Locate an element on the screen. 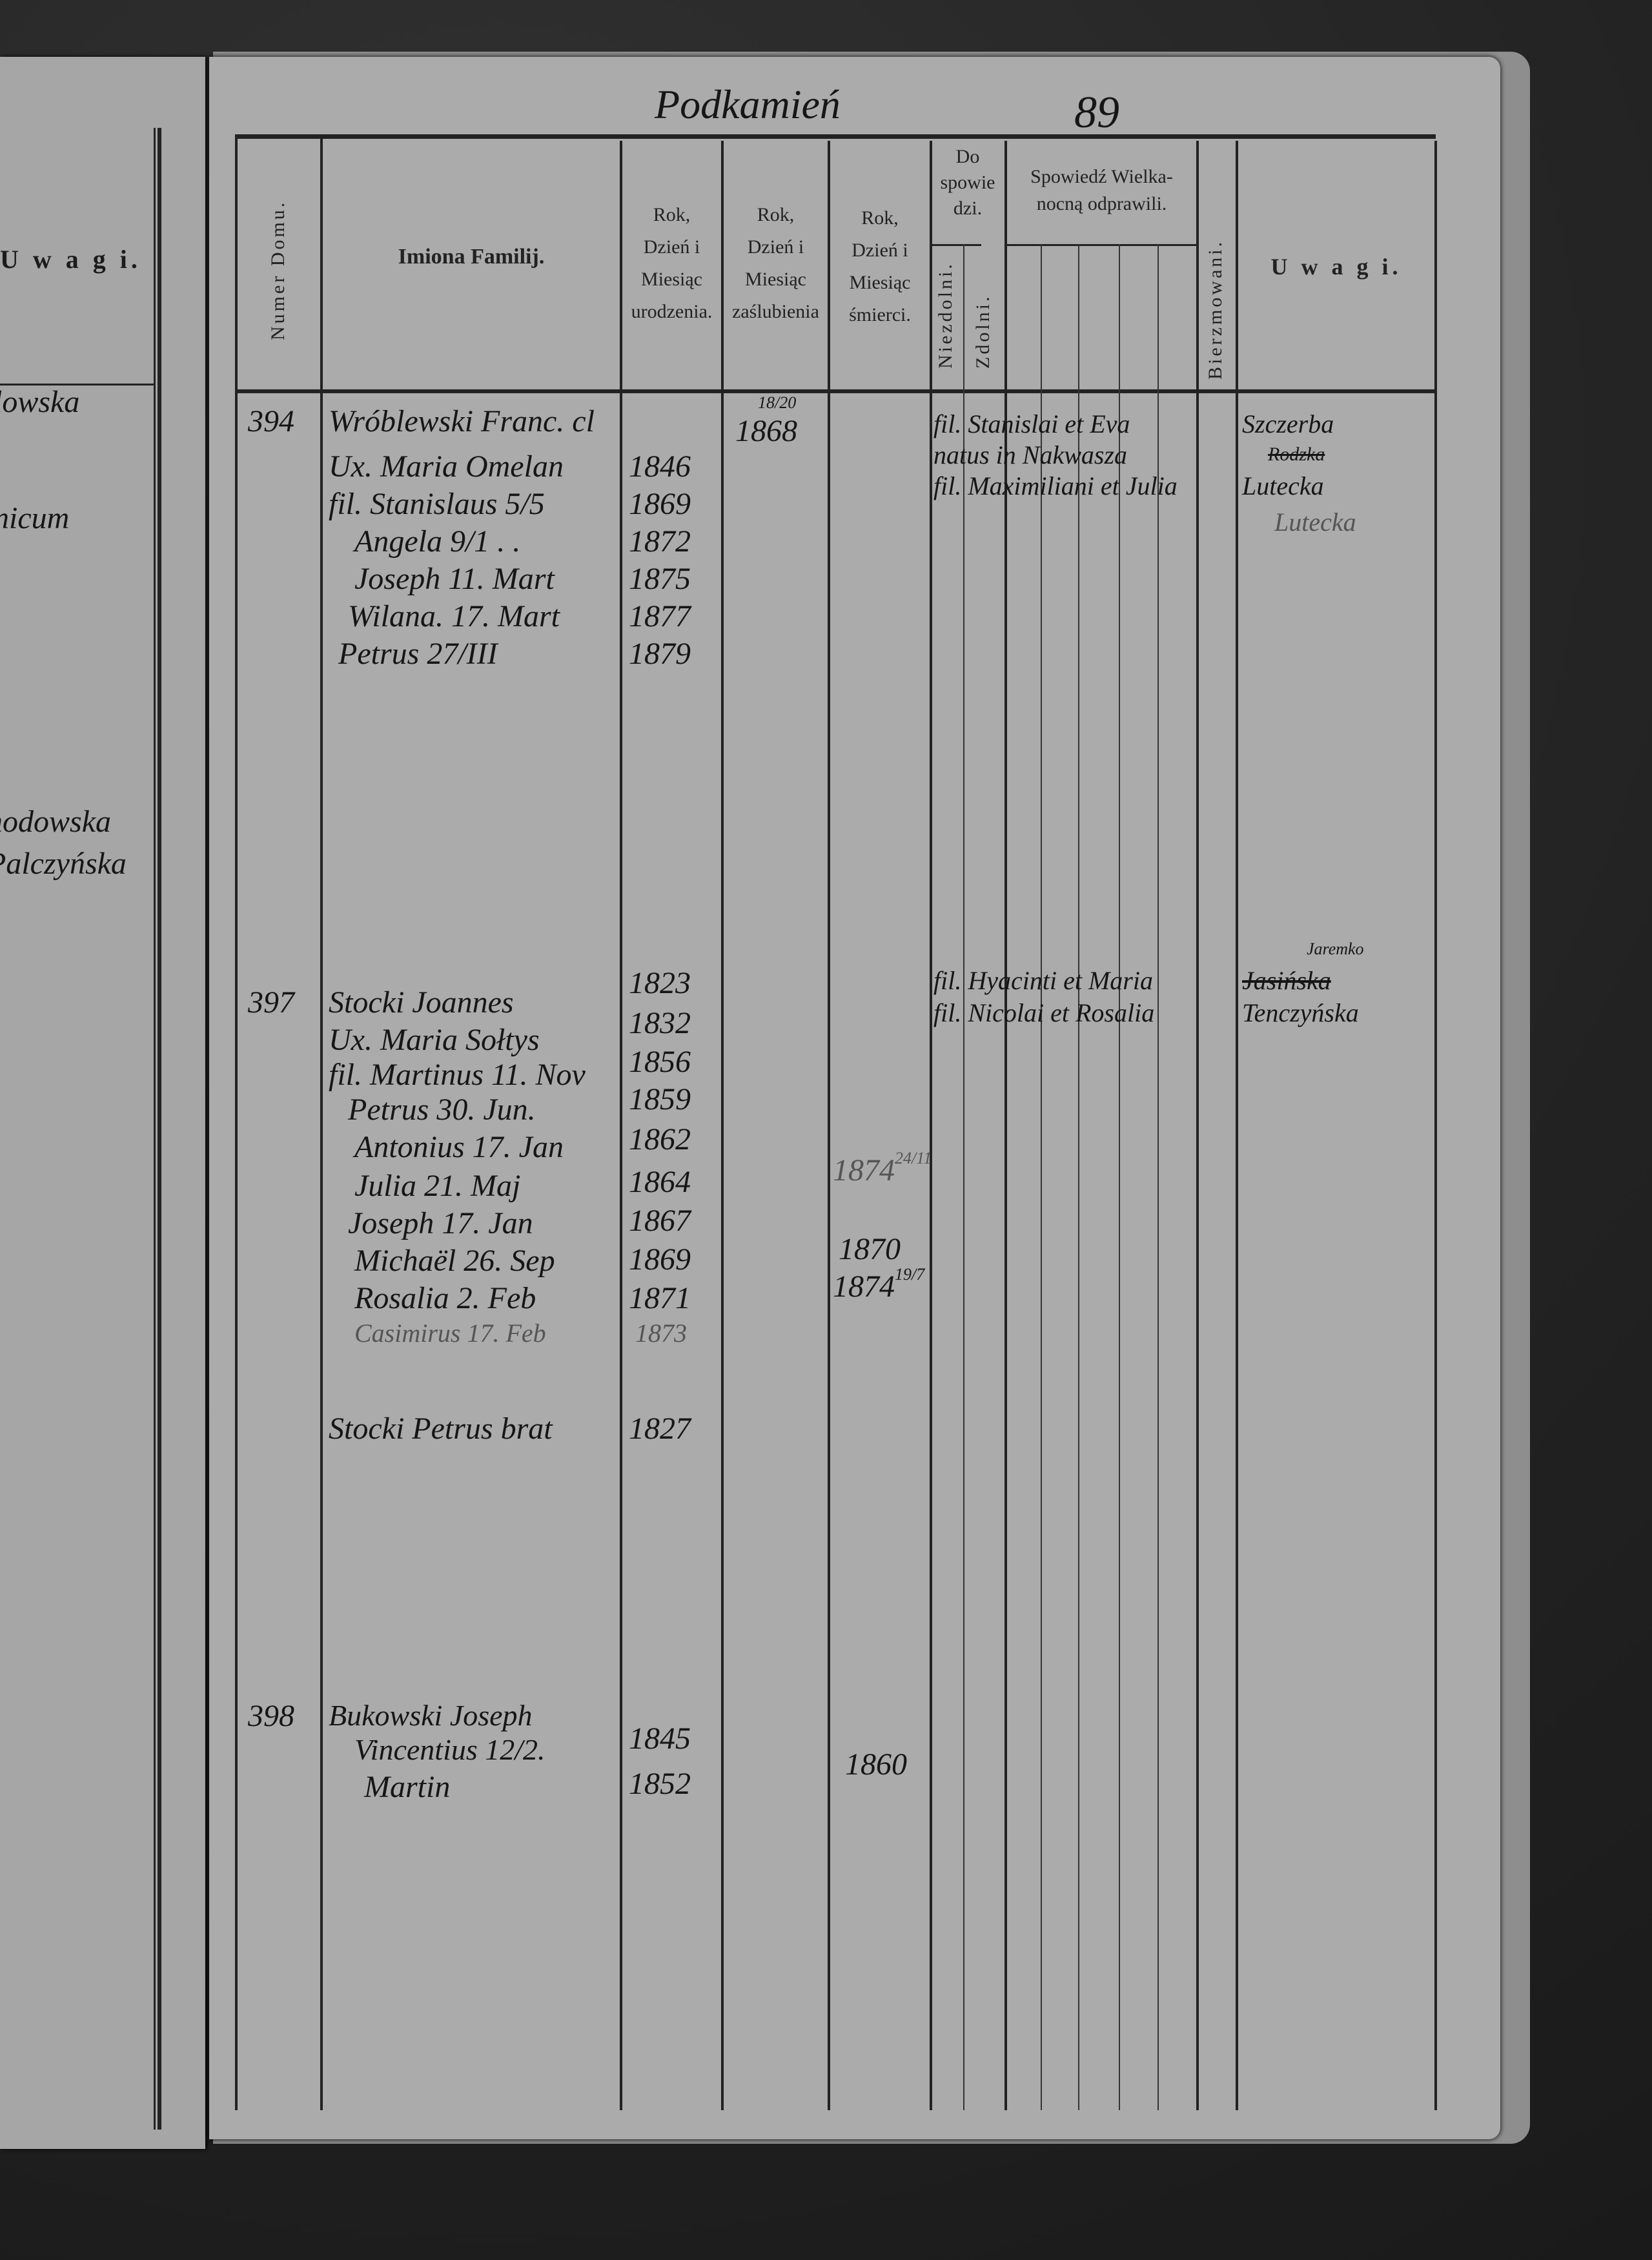 The height and width of the screenshot is (2260, 1652). birth-year: 1869 is located at coordinates (660, 504).